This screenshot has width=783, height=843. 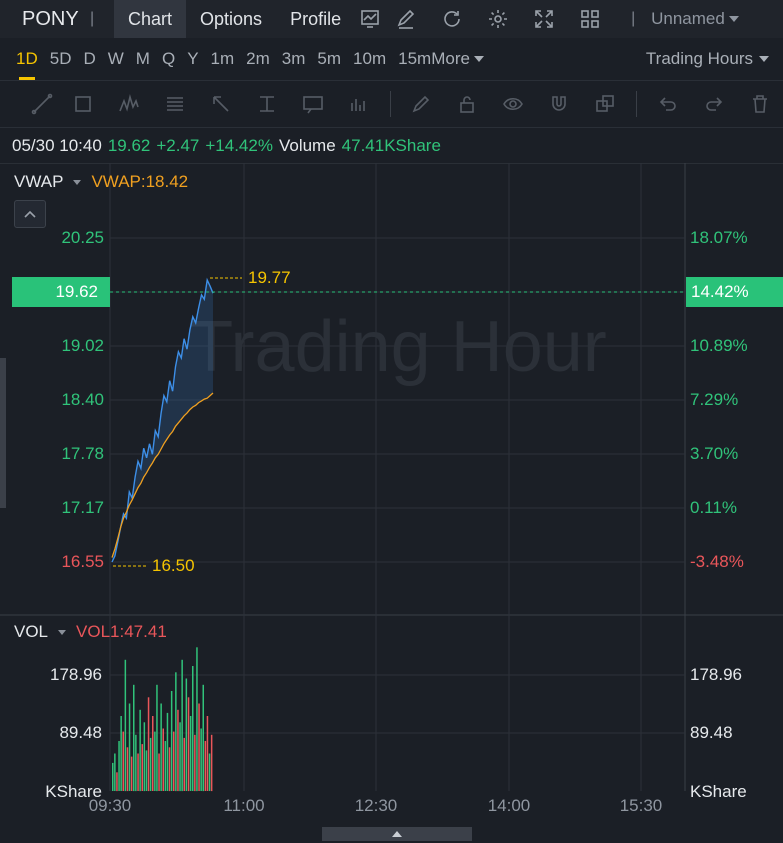 What do you see at coordinates (699, 58) in the screenshot?
I see `session-label: Trading Hours` at bounding box center [699, 58].